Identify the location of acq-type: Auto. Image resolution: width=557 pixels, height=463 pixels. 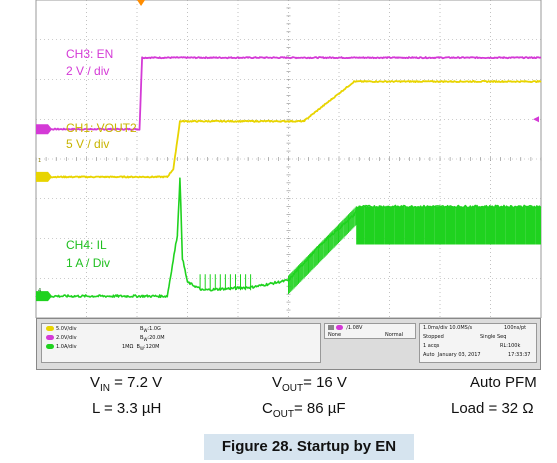
(429, 355).